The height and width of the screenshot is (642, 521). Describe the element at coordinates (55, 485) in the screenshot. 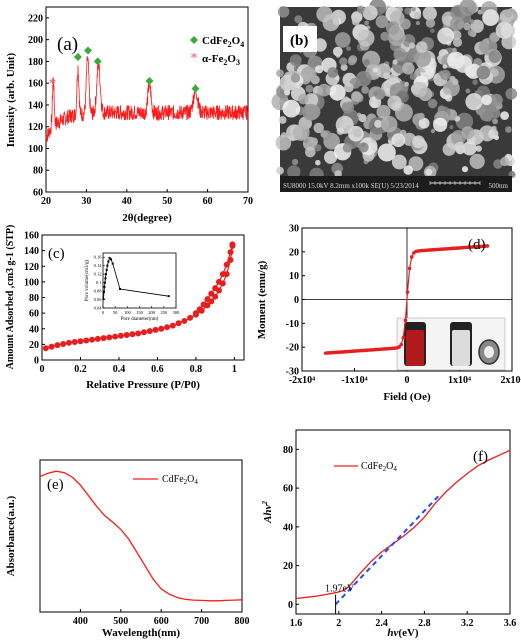

I see `panel-e-label: (e)` at that location.